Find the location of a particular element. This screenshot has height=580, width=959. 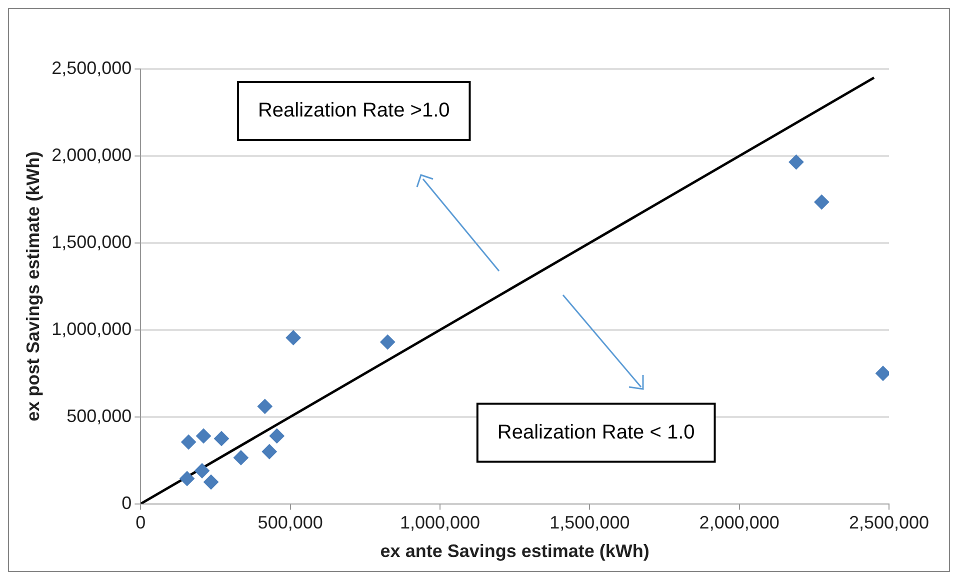

y-axis-title: ex post Savings estimate (kWh) is located at coordinates (32, 286).